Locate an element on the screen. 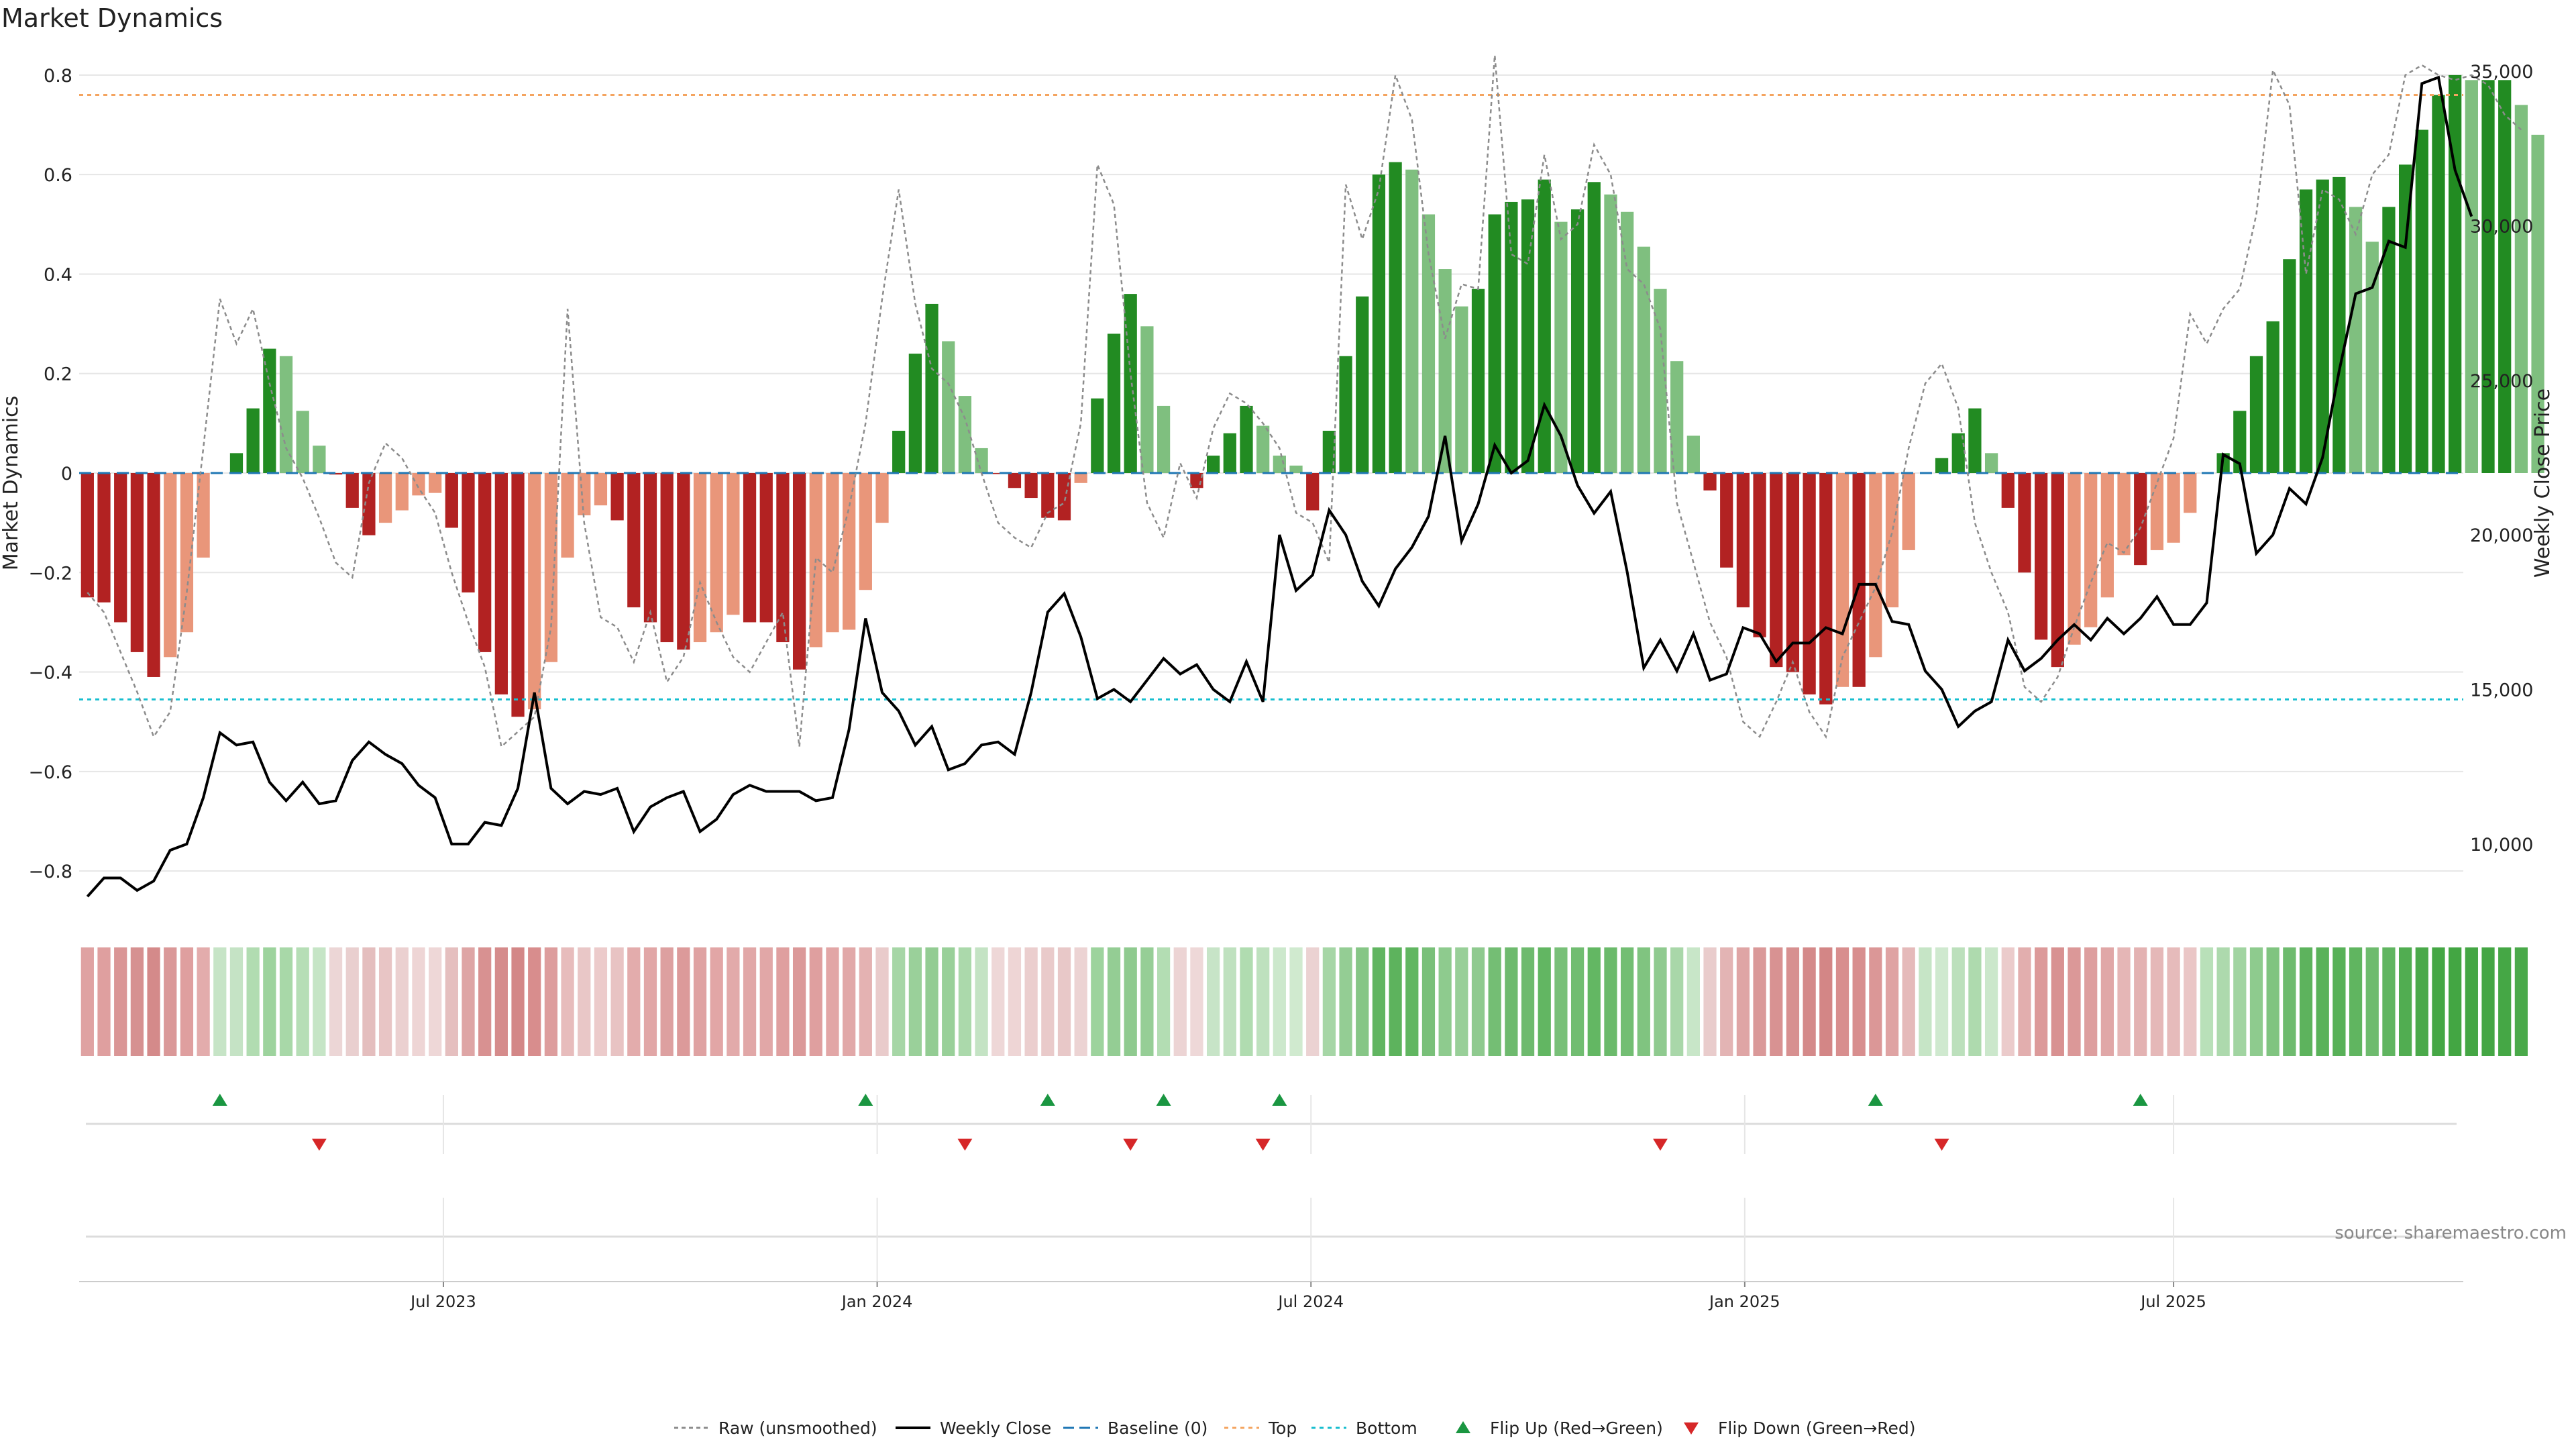 The width and height of the screenshot is (2576, 1452). source-label: source: sharemaestro.com is located at coordinates (2450, 1233).